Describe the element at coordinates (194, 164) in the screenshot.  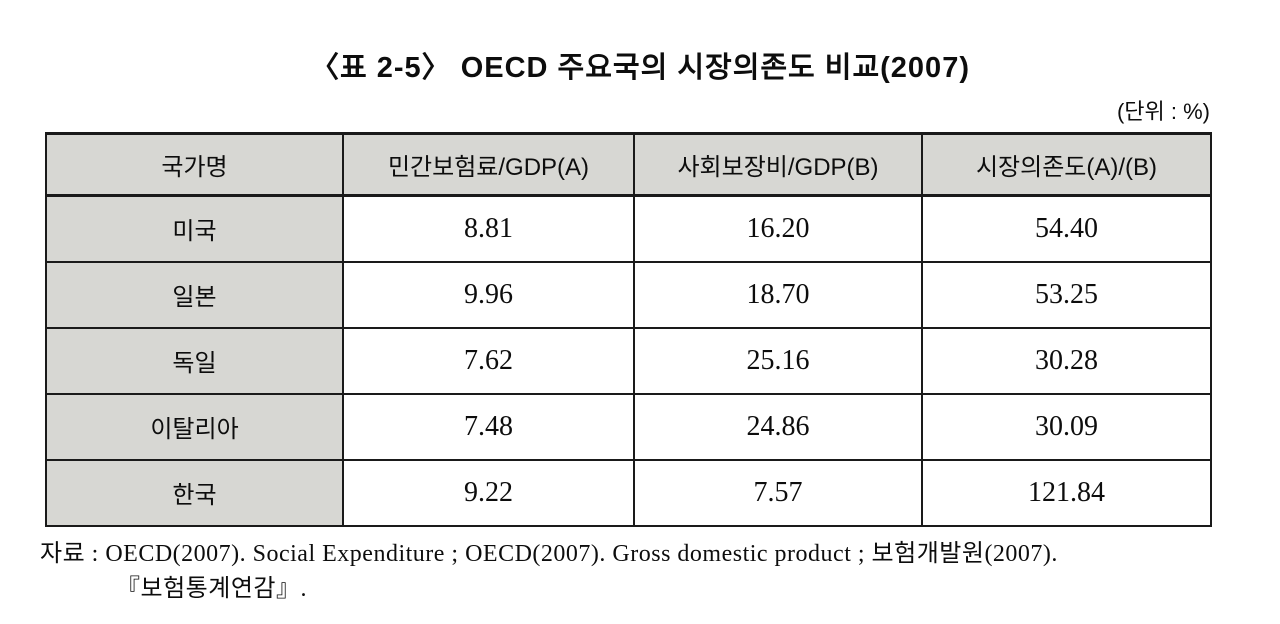
I see `column-header-country: 국가명` at that location.